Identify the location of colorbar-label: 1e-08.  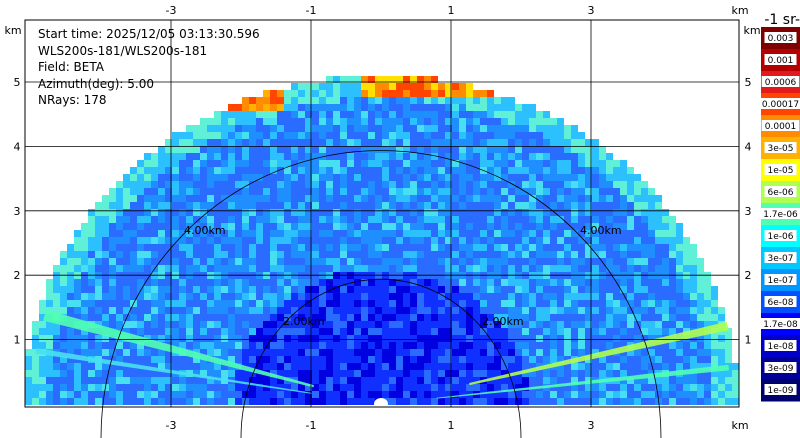
(781, 347).